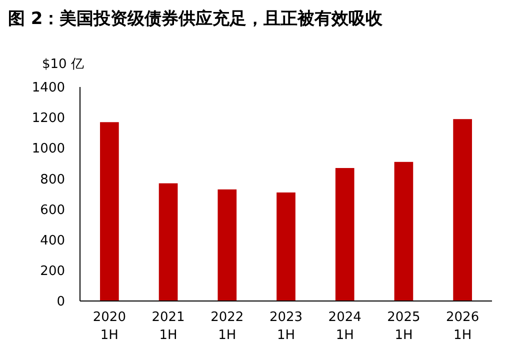 The image size is (522, 348). Describe the element at coordinates (63, 64) in the screenshot. I see `y-axis-title: $10 亿` at that location.